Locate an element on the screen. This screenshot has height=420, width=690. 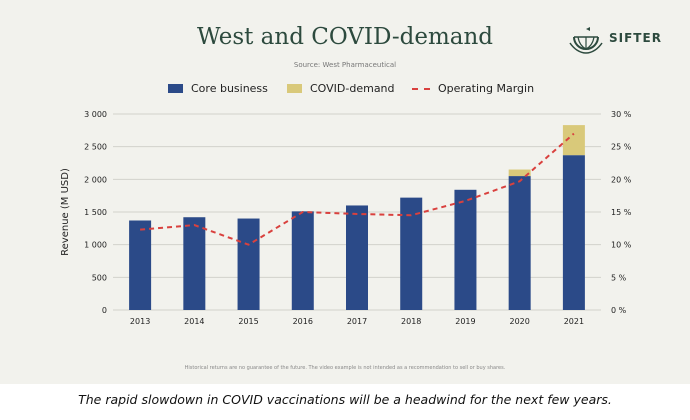
x-tick-label: 2019 is located at coordinates (465, 321).